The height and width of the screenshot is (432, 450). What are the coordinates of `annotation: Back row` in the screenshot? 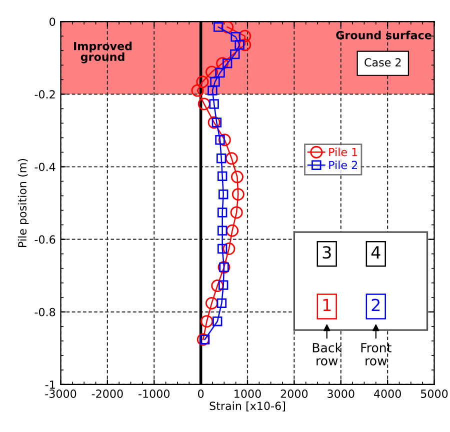 It's located at (327, 354).